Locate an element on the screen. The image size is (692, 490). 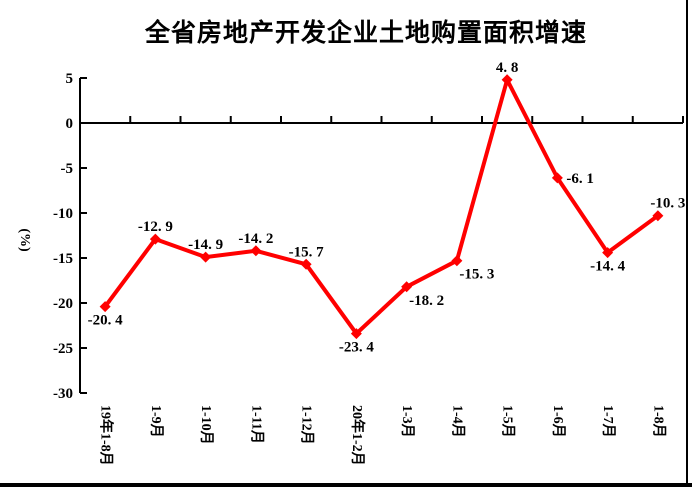
y-axis-tick-label: -25 is located at coordinates (63, 349).